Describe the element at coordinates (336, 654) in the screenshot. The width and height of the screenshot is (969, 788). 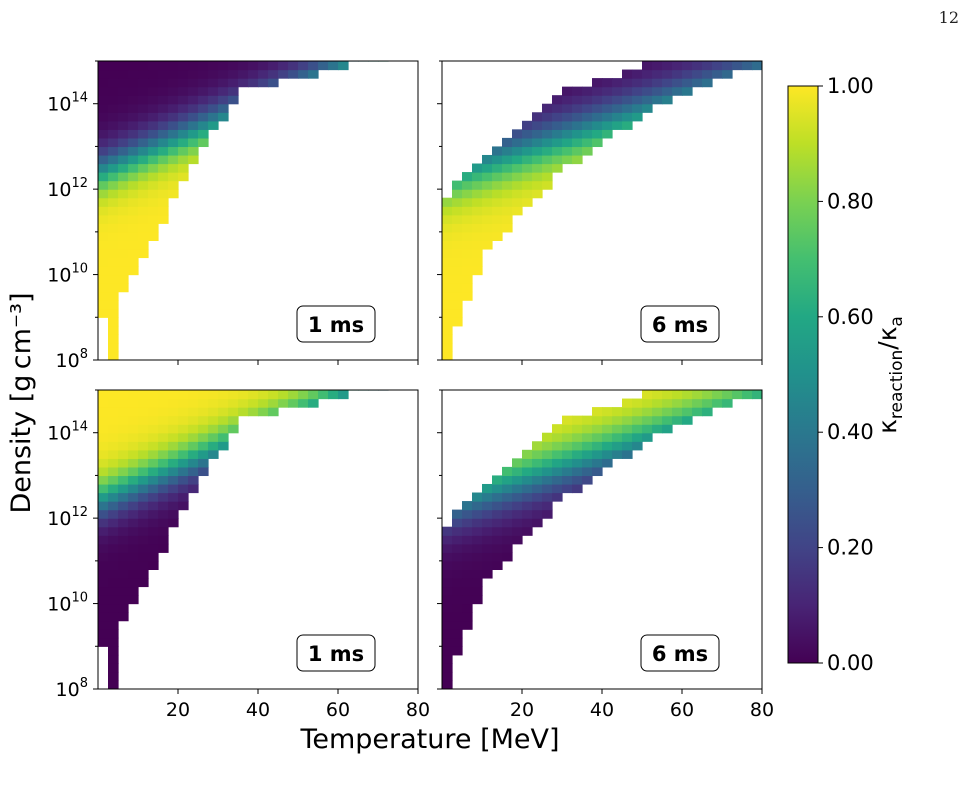
I see `time-annotation: 1 ms` at that location.